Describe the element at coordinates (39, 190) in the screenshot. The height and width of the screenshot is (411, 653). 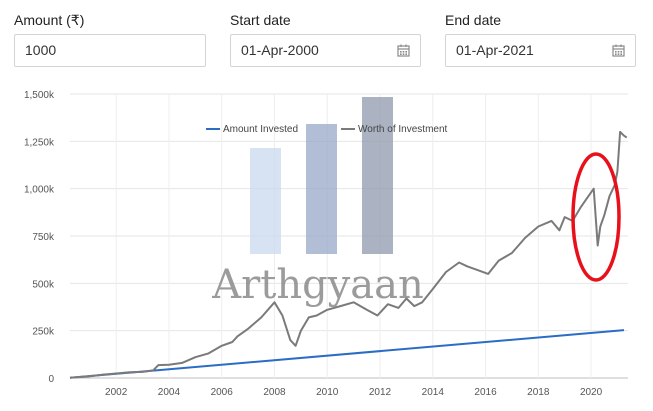
I see `y-tick-label: 1,000k` at that location.